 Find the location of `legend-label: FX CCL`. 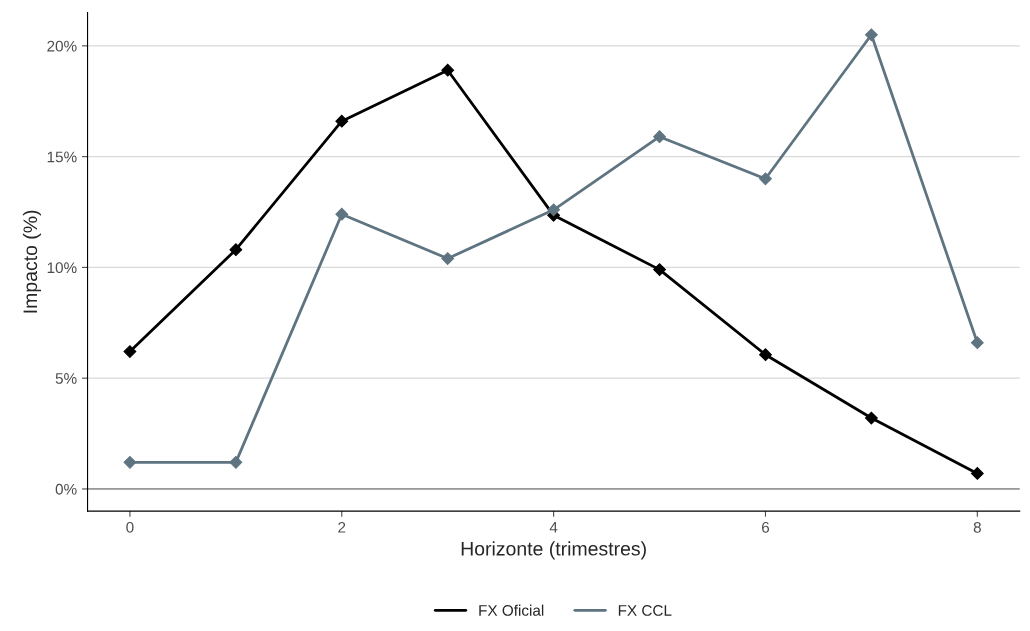

legend-label: FX CCL is located at coordinates (645, 610).